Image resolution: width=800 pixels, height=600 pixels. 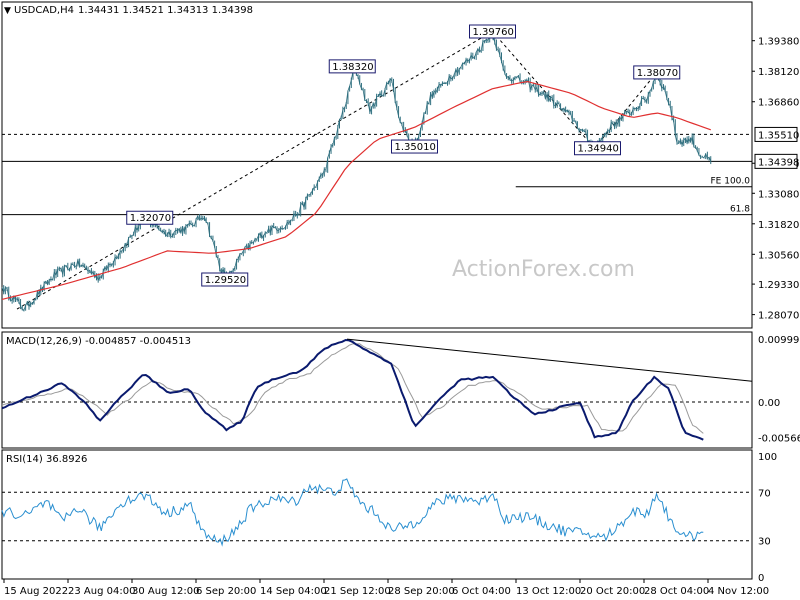 What do you see at coordinates (165, 591) in the screenshot?
I see `x-tick-label: 30 Aug 12:00` at bounding box center [165, 591].